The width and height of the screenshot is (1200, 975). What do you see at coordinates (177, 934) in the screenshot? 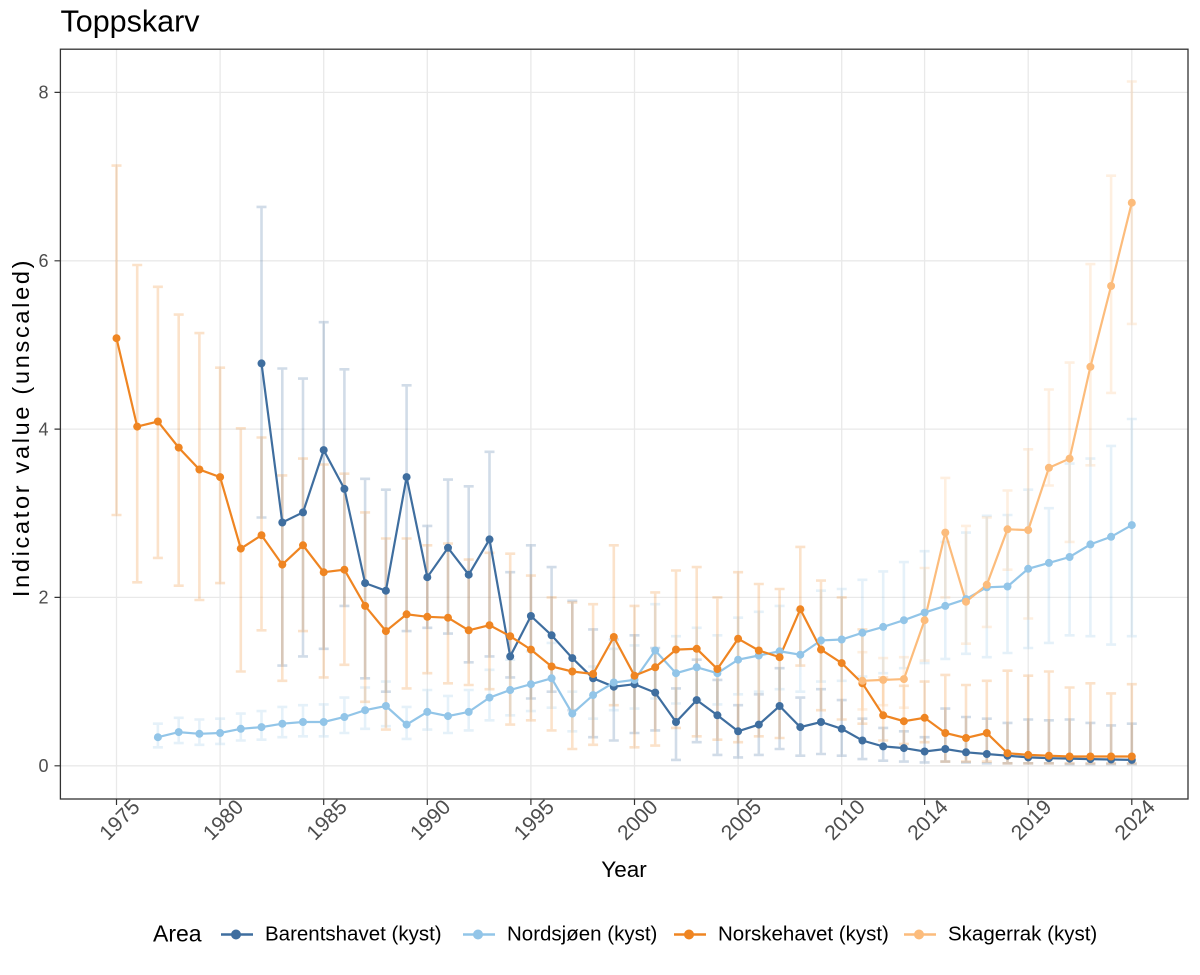
I see `svg-text: Area` at bounding box center [177, 934].